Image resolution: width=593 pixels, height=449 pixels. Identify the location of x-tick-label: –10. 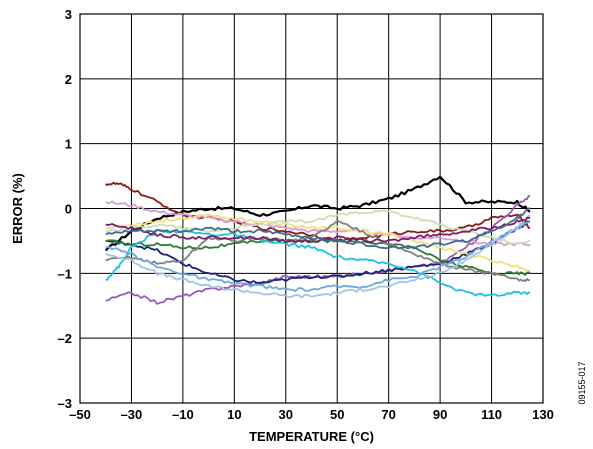
(183, 414).